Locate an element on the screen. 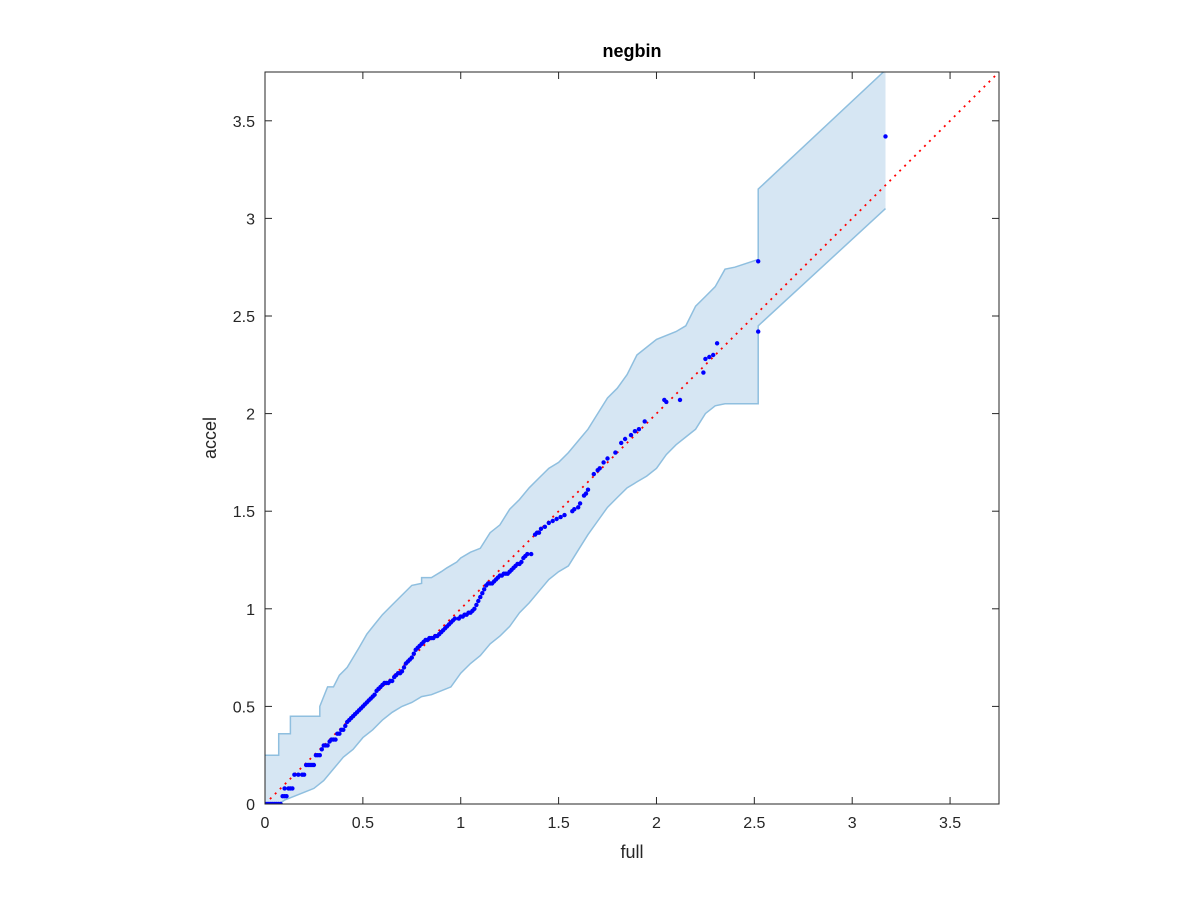  x-tick-label: 3 is located at coordinates (852, 823).